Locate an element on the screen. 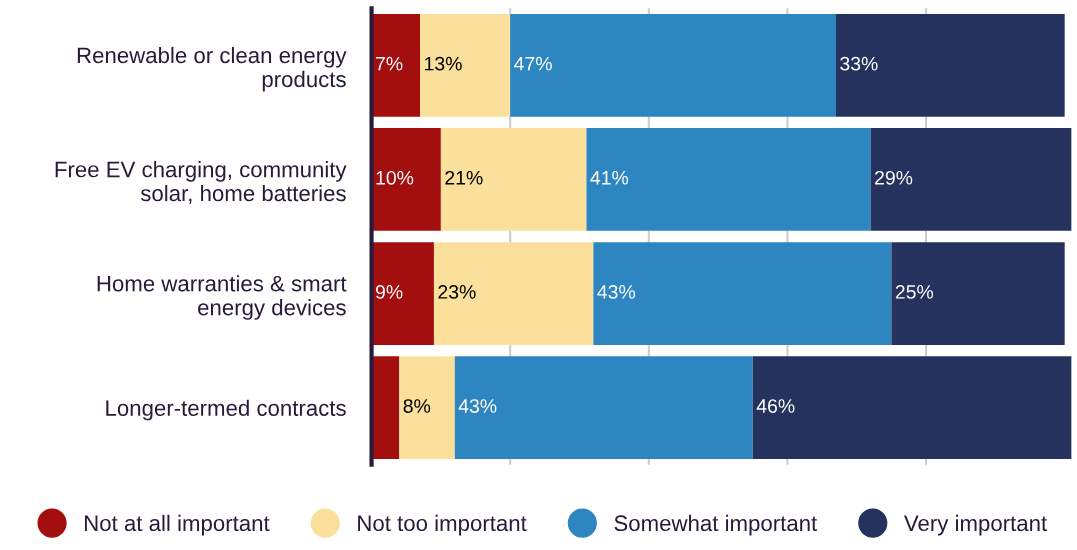 Image resolution: width=1077 pixels, height=550 pixels. data-label: 23% is located at coordinates (457, 292).